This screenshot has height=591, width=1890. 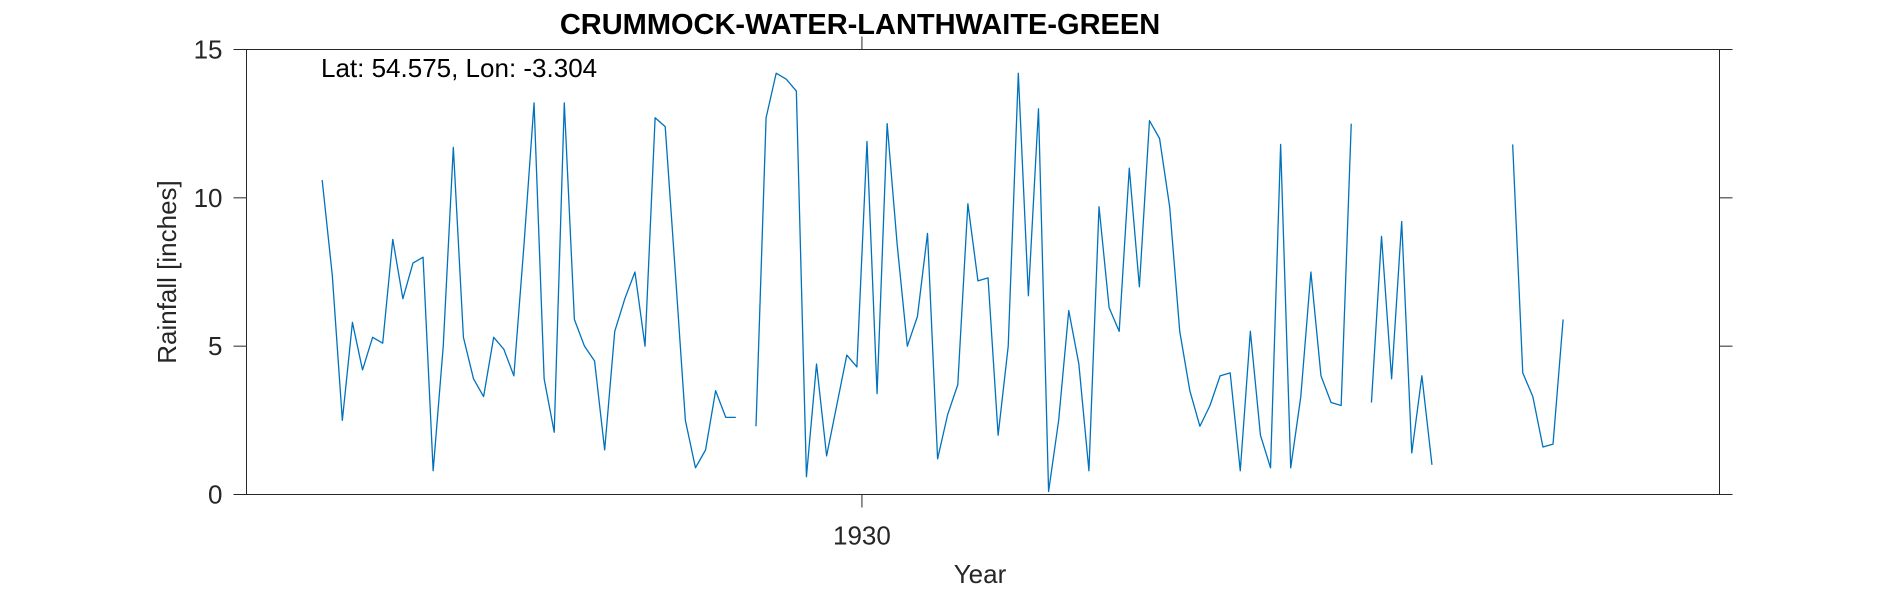 I want to click on x-axis-label: Year, so click(x=980, y=574).